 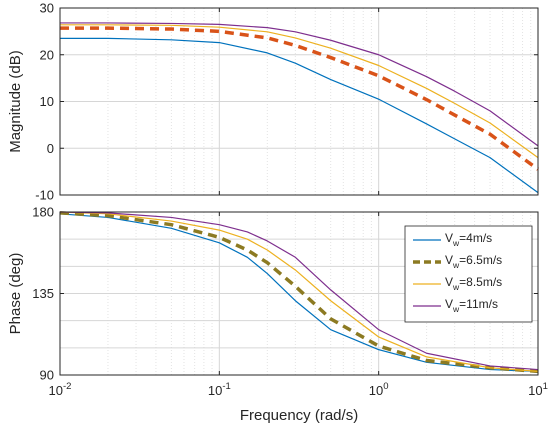 What do you see at coordinates (219, 389) in the screenshot?
I see `x-tick-label: 10⁻¹` at bounding box center [219, 389].